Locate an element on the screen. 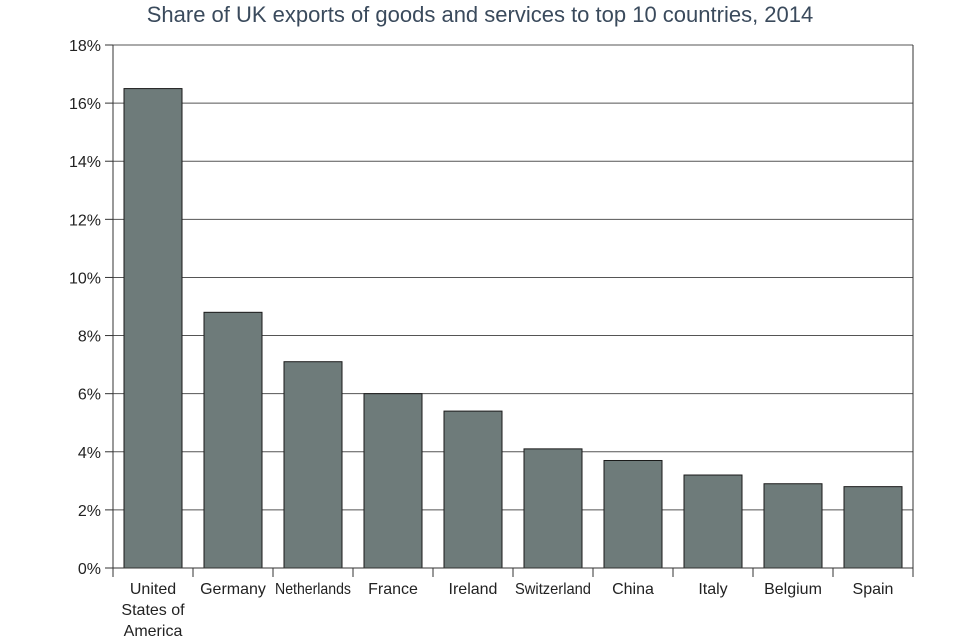 This screenshot has width=960, height=640. x-category-label: Spain is located at coordinates (873, 589).